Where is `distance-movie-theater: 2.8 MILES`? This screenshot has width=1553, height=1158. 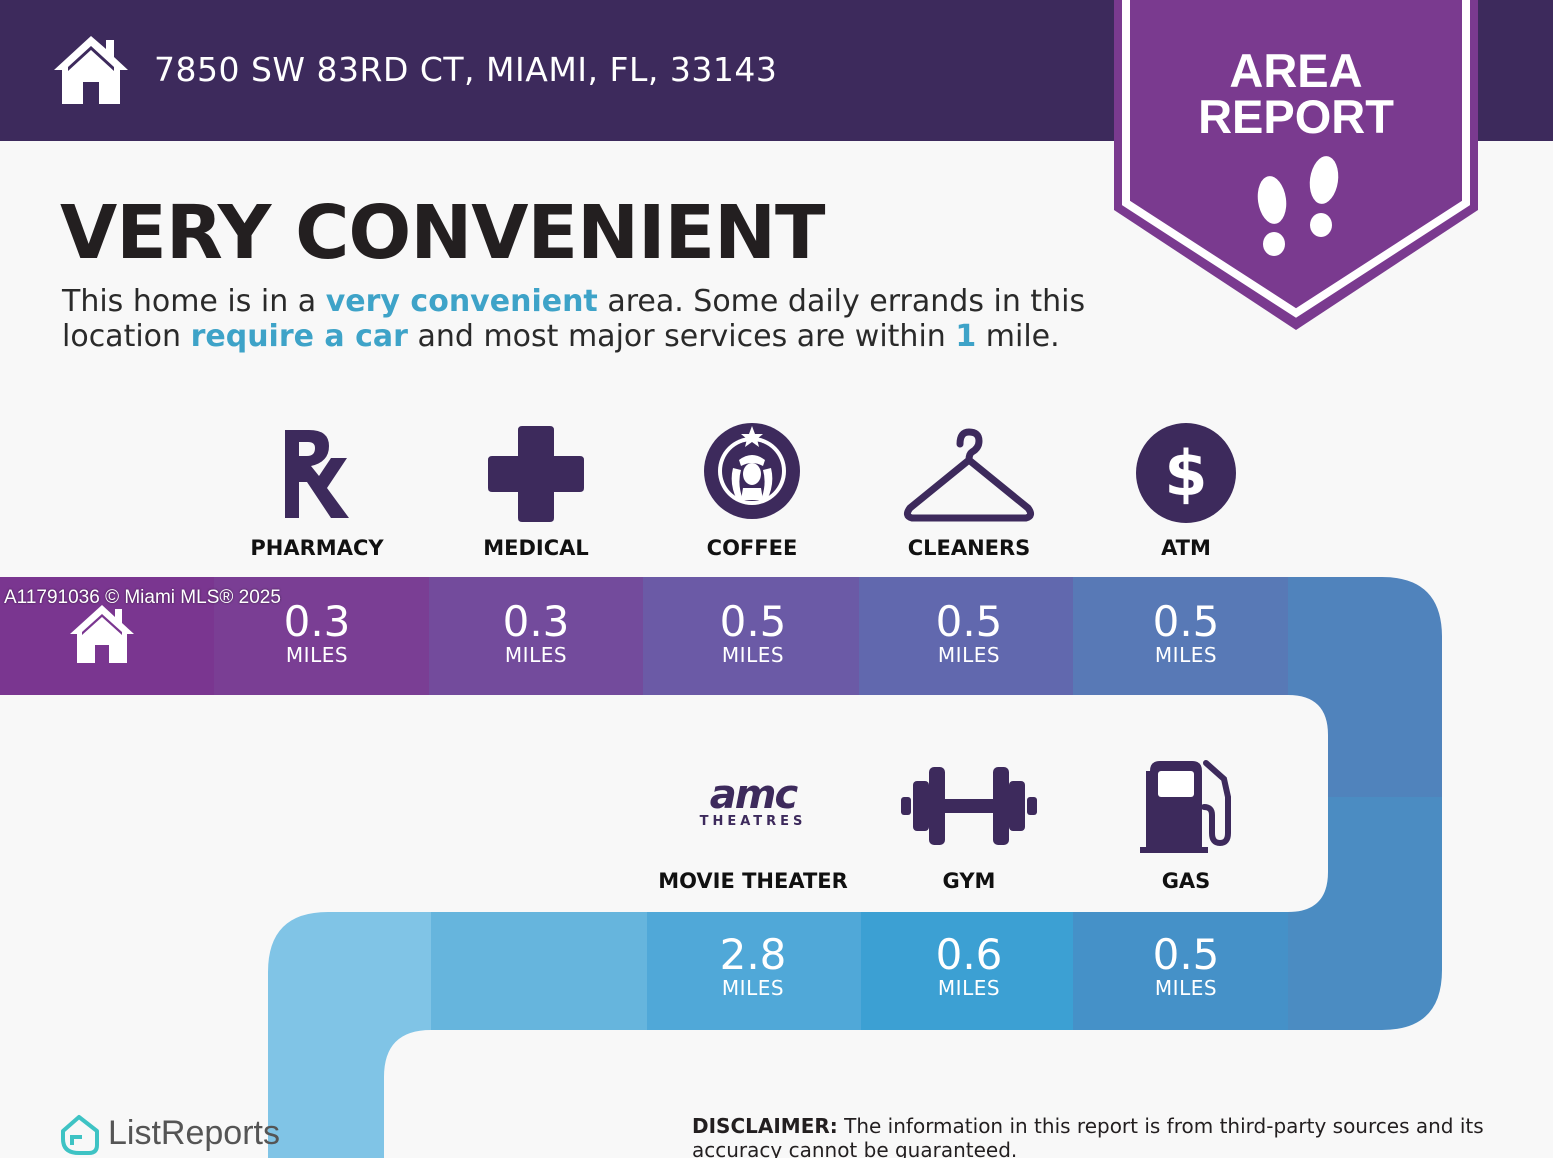
distance-movie-theater: 2.8 MILES is located at coordinates (753, 965).